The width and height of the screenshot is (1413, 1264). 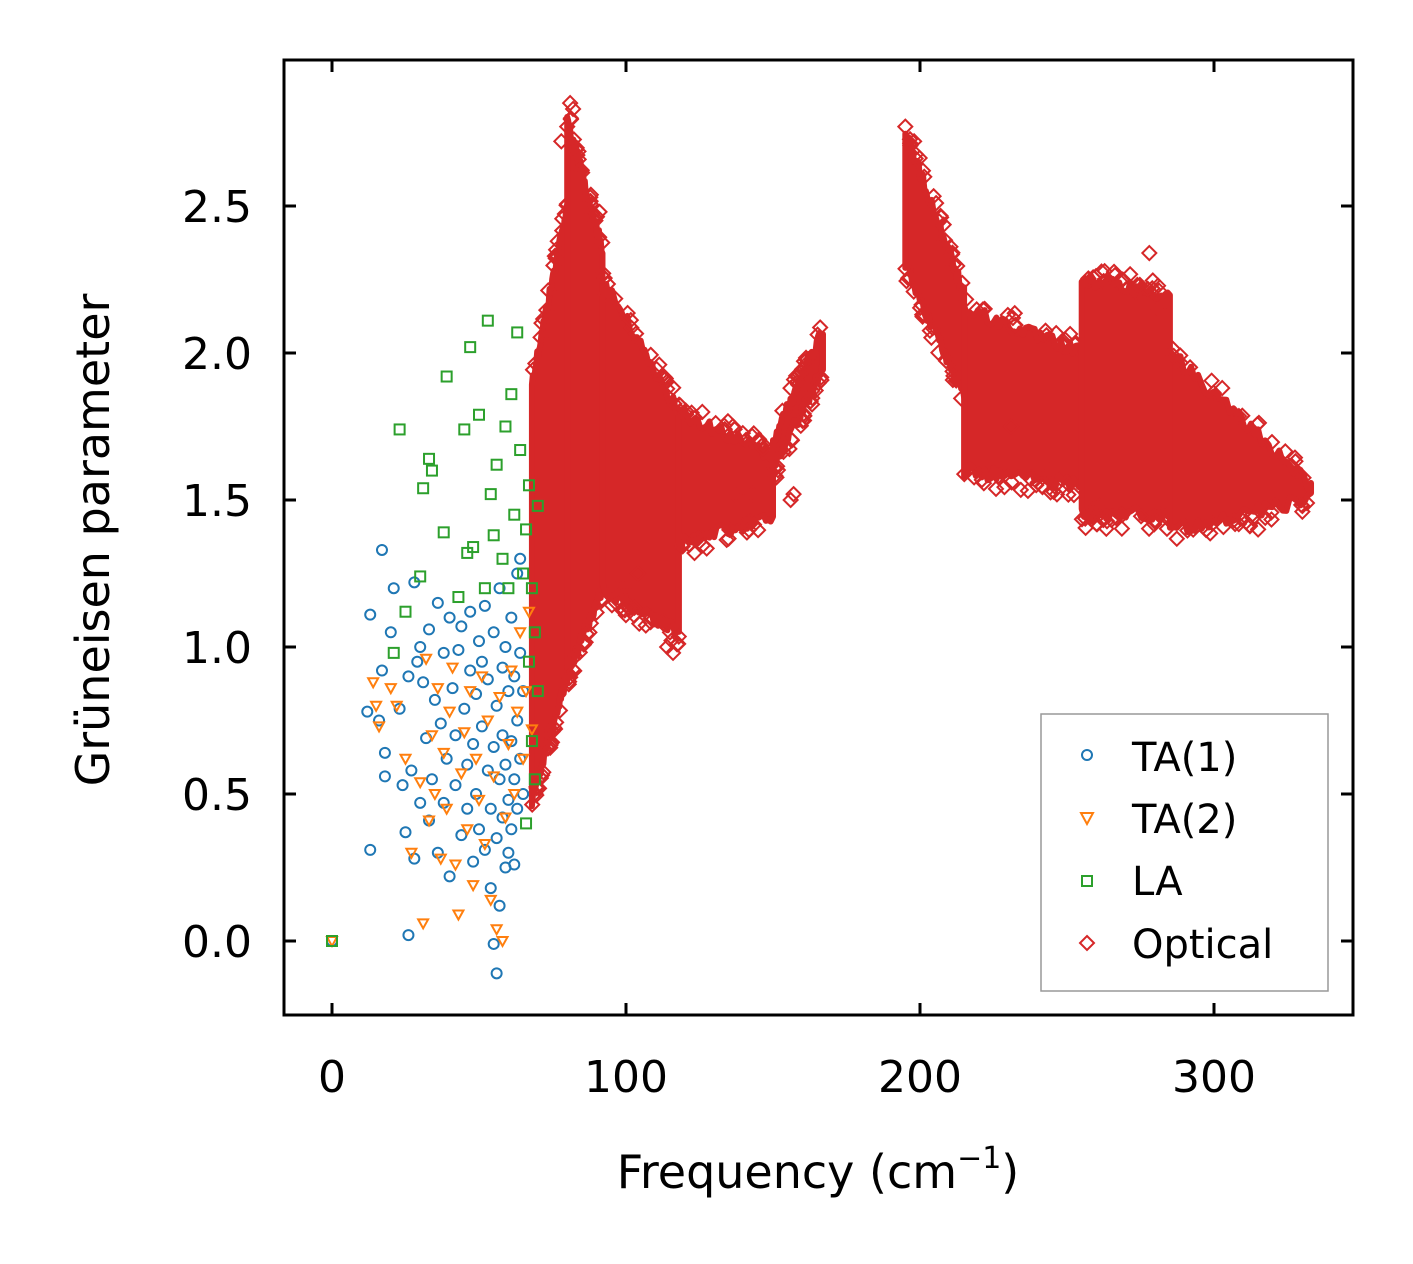 I want to click on legend-item-ta2: TA(2), so click(x=1158, y=820).